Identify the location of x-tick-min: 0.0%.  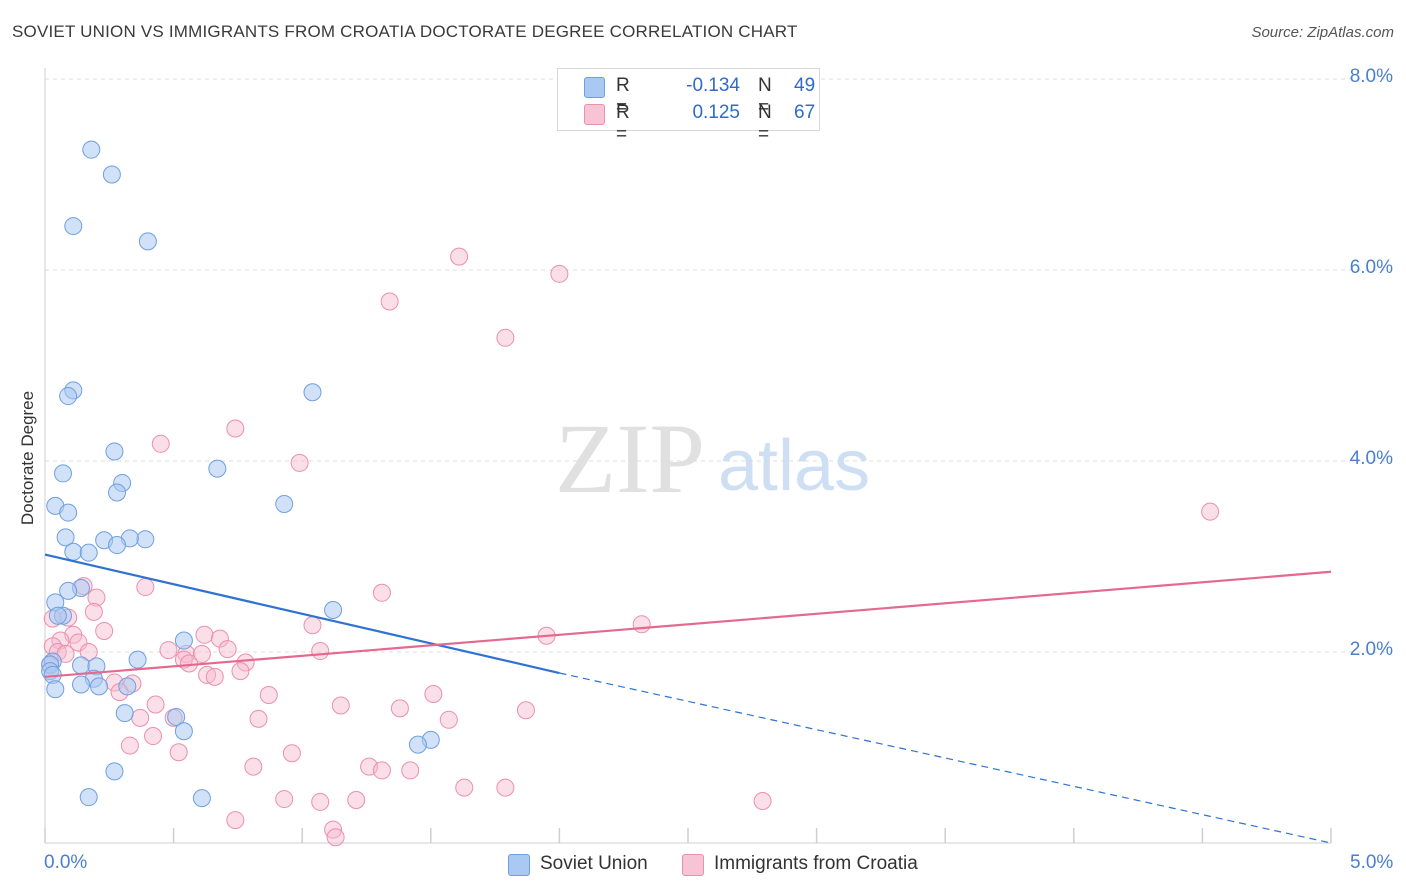
(66, 862).